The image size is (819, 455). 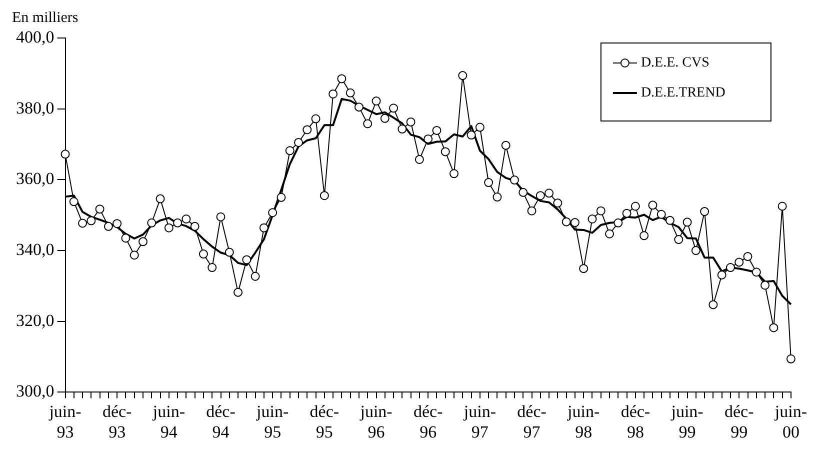 What do you see at coordinates (479, 422) in the screenshot?
I see `x-tick-label: juin-97` at bounding box center [479, 422].